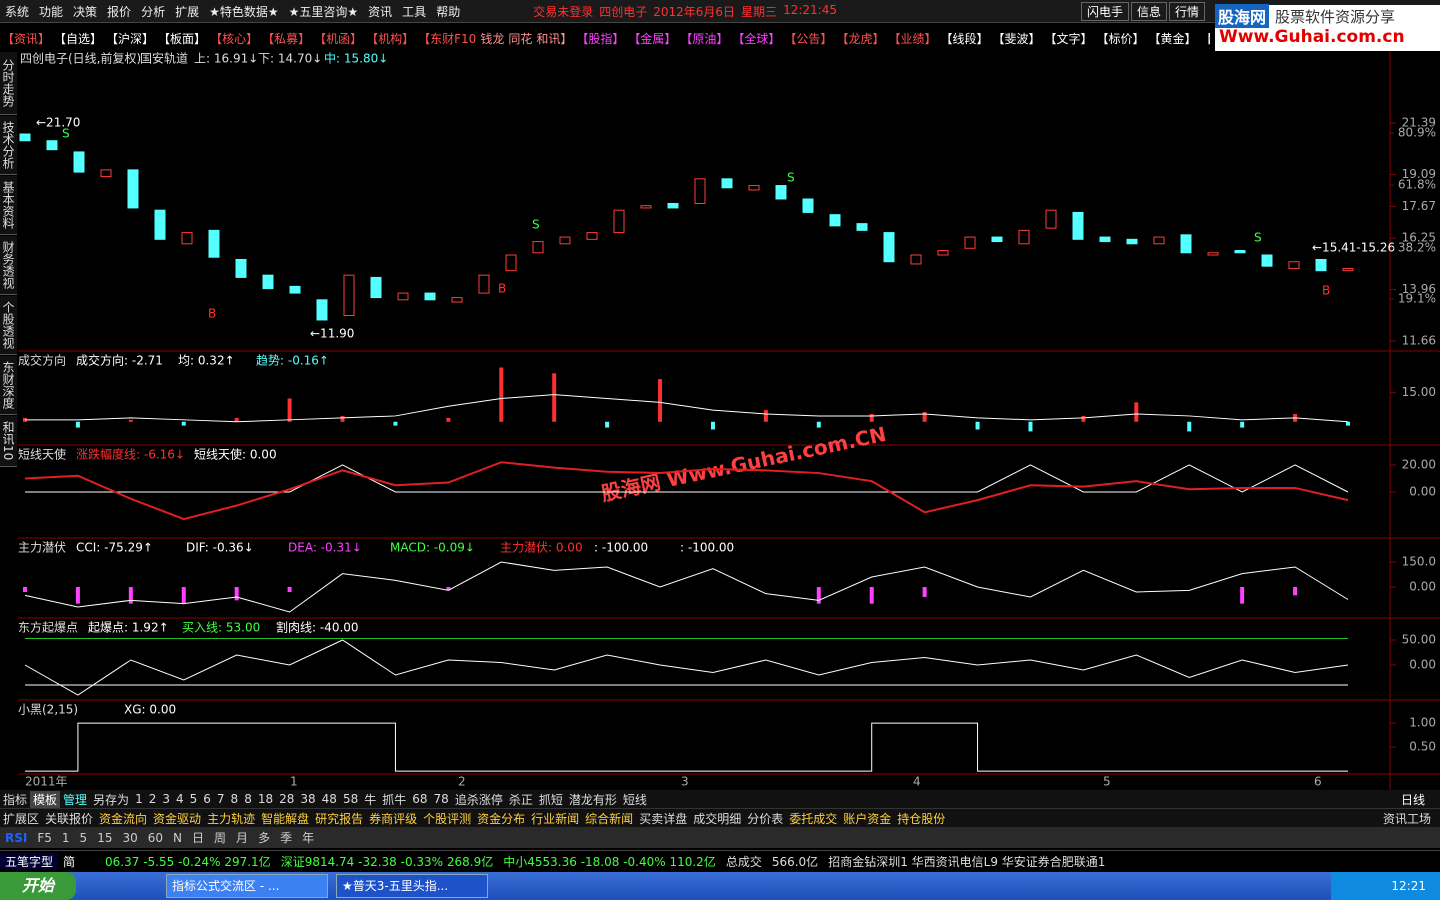 The height and width of the screenshot is (900, 1440). Describe the element at coordinates (287, 799) in the screenshot. I see `indicator-tab: 28` at that location.